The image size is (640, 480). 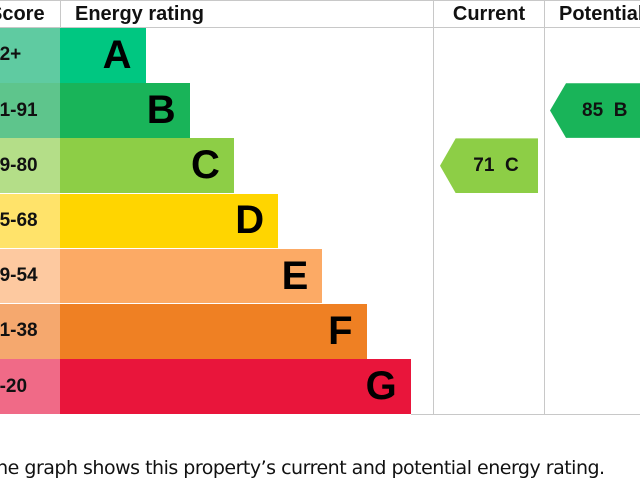 I want to click on band-bar-a: A, so click(x=103, y=55).